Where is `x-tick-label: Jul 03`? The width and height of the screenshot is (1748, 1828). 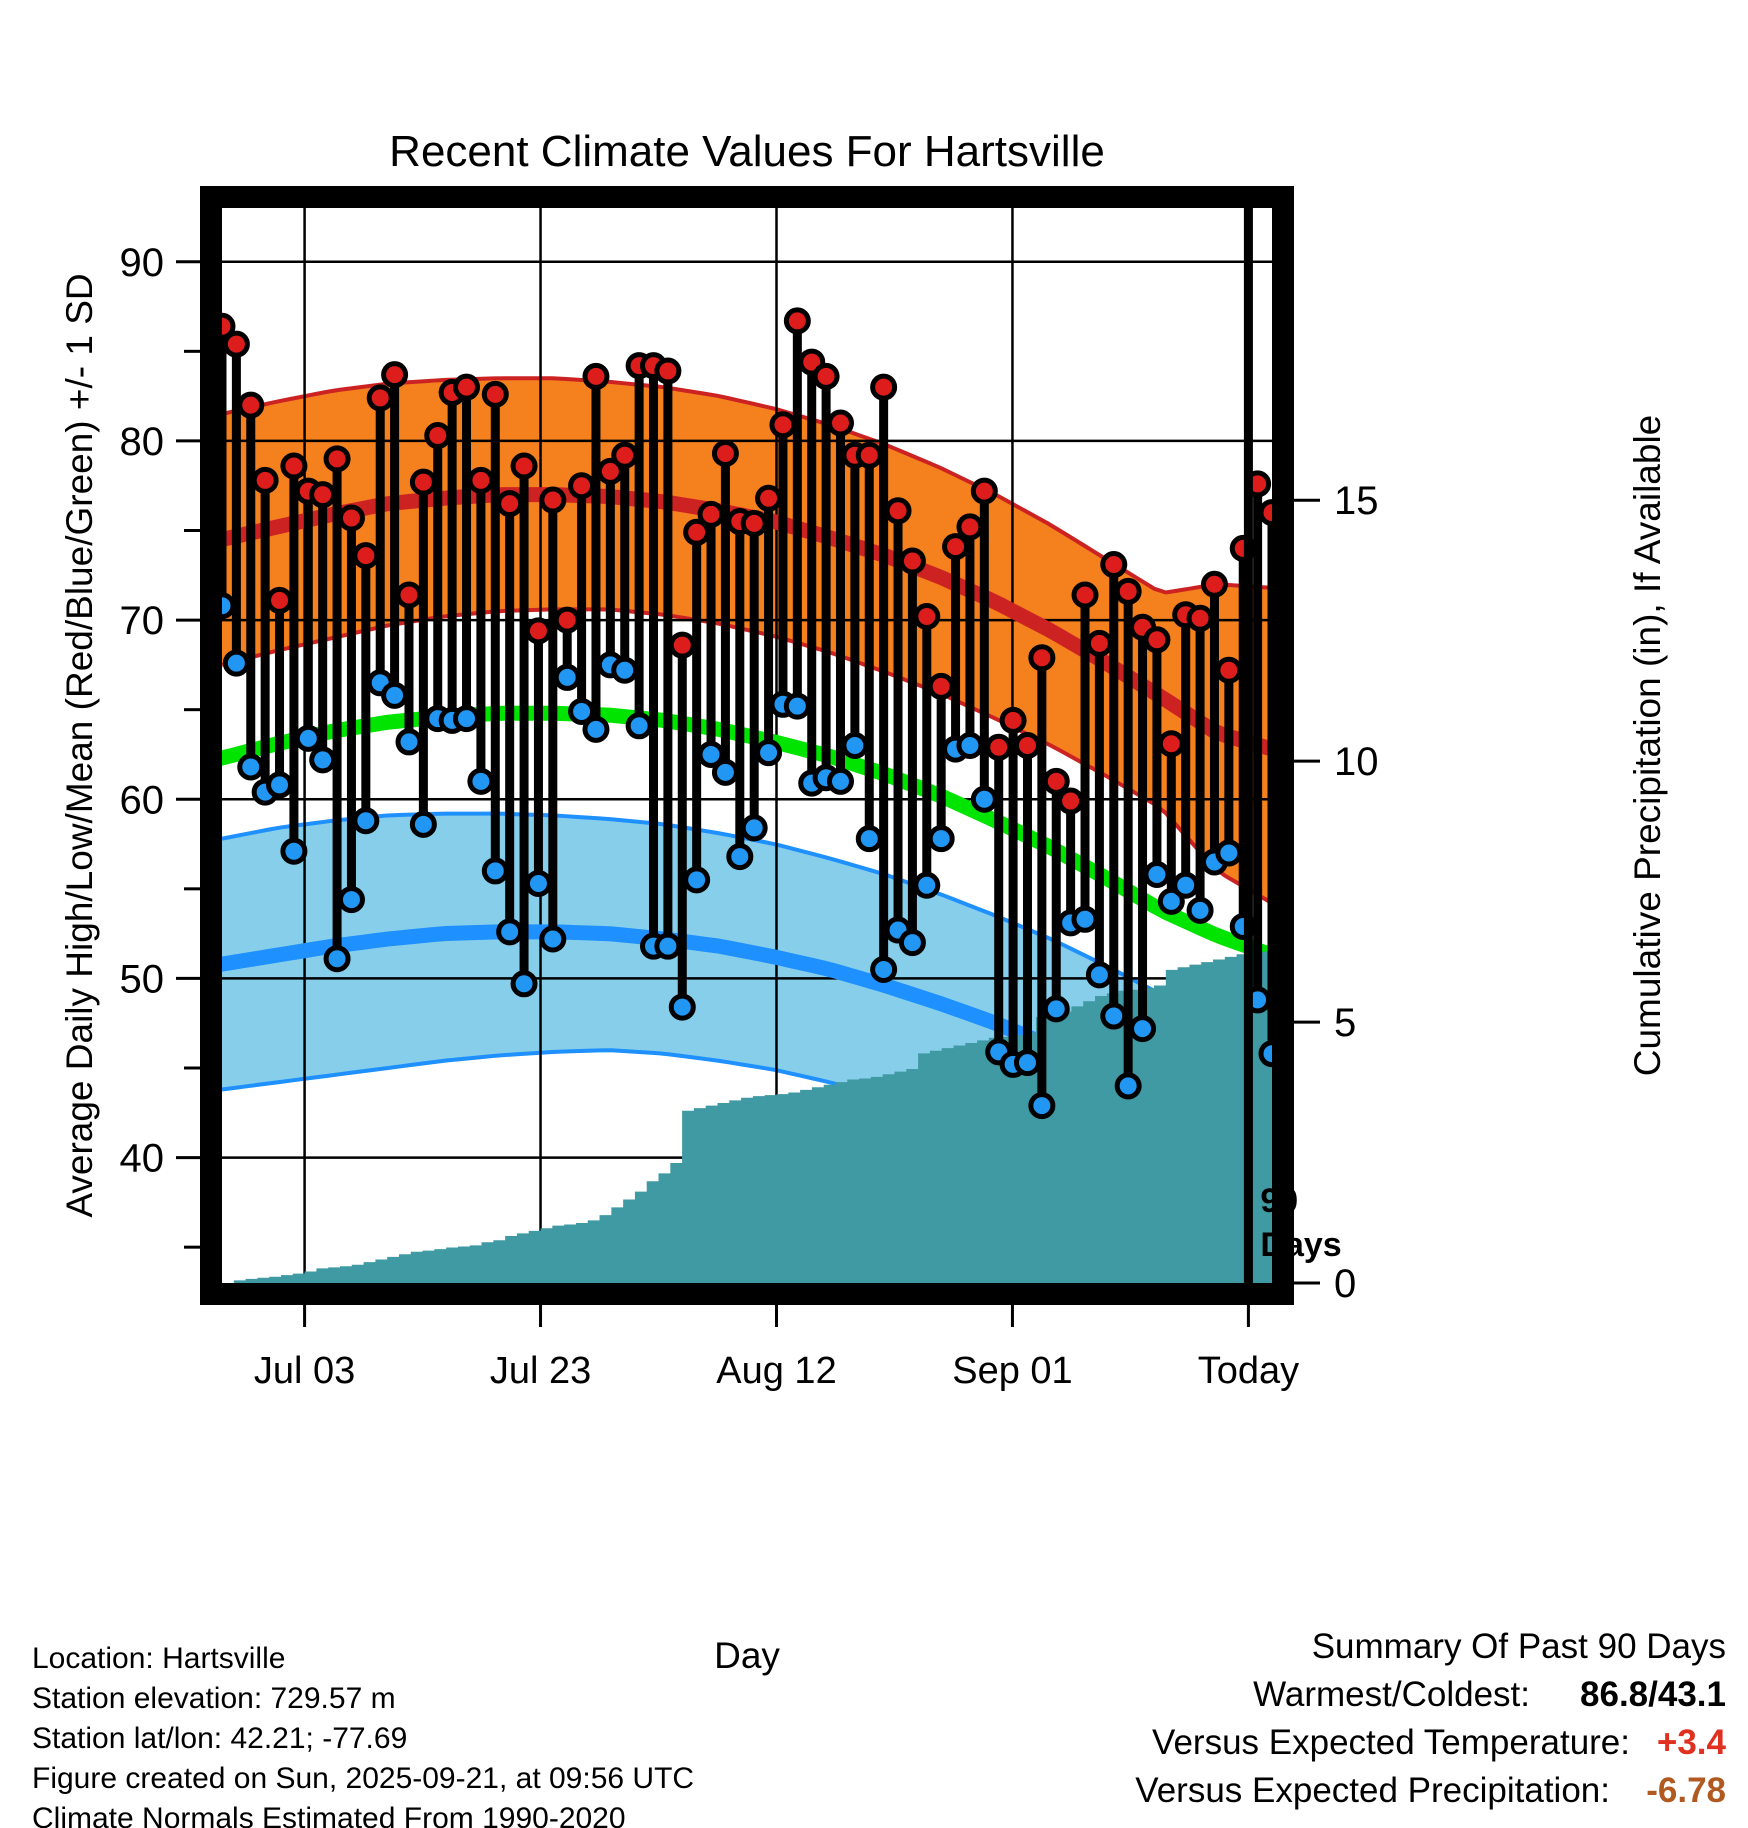
x-tick-label: Jul 03 is located at coordinates (304, 1371).